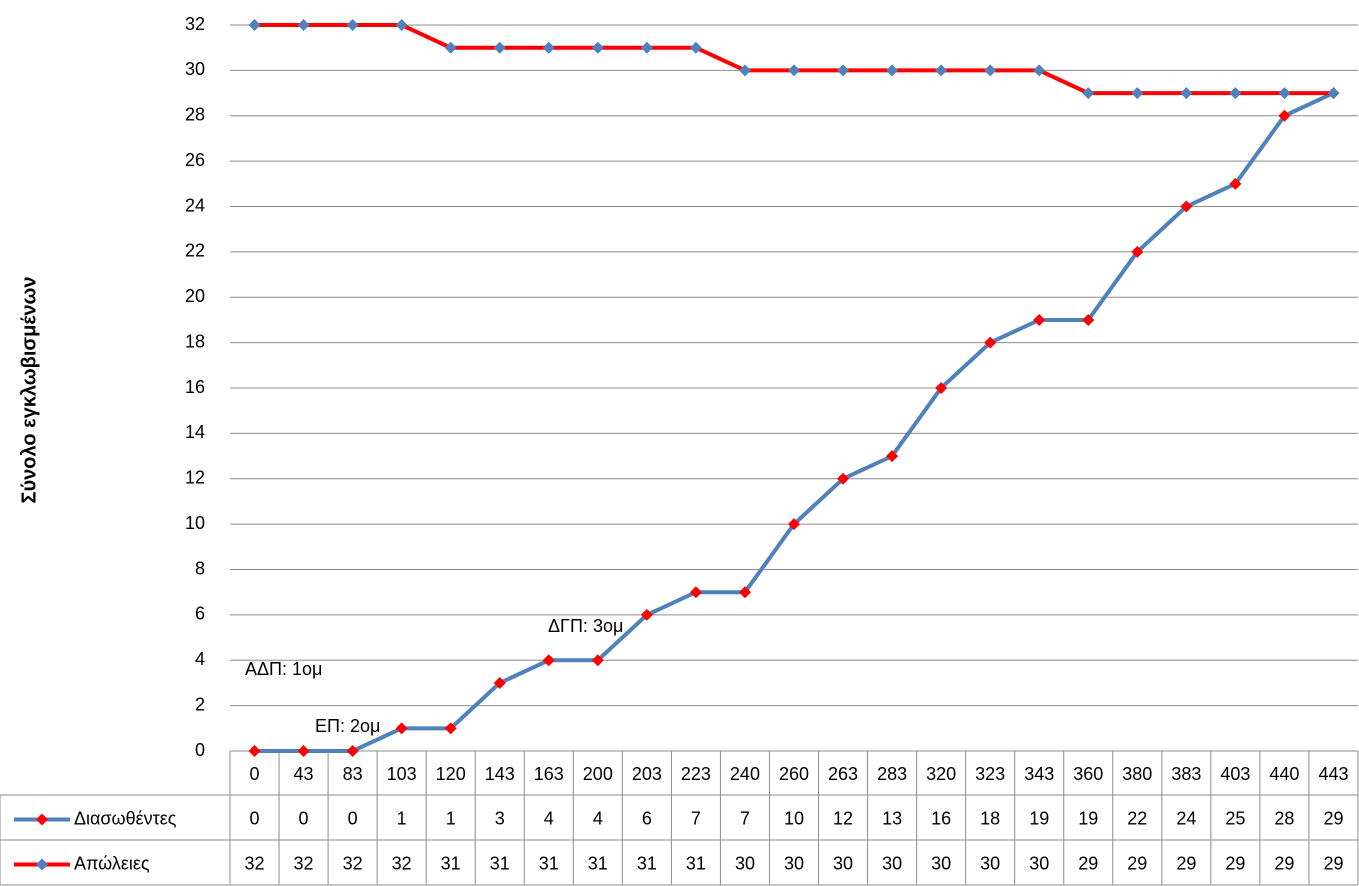  What do you see at coordinates (195, 341) in the screenshot?
I see `y-tick-label: 18` at bounding box center [195, 341].